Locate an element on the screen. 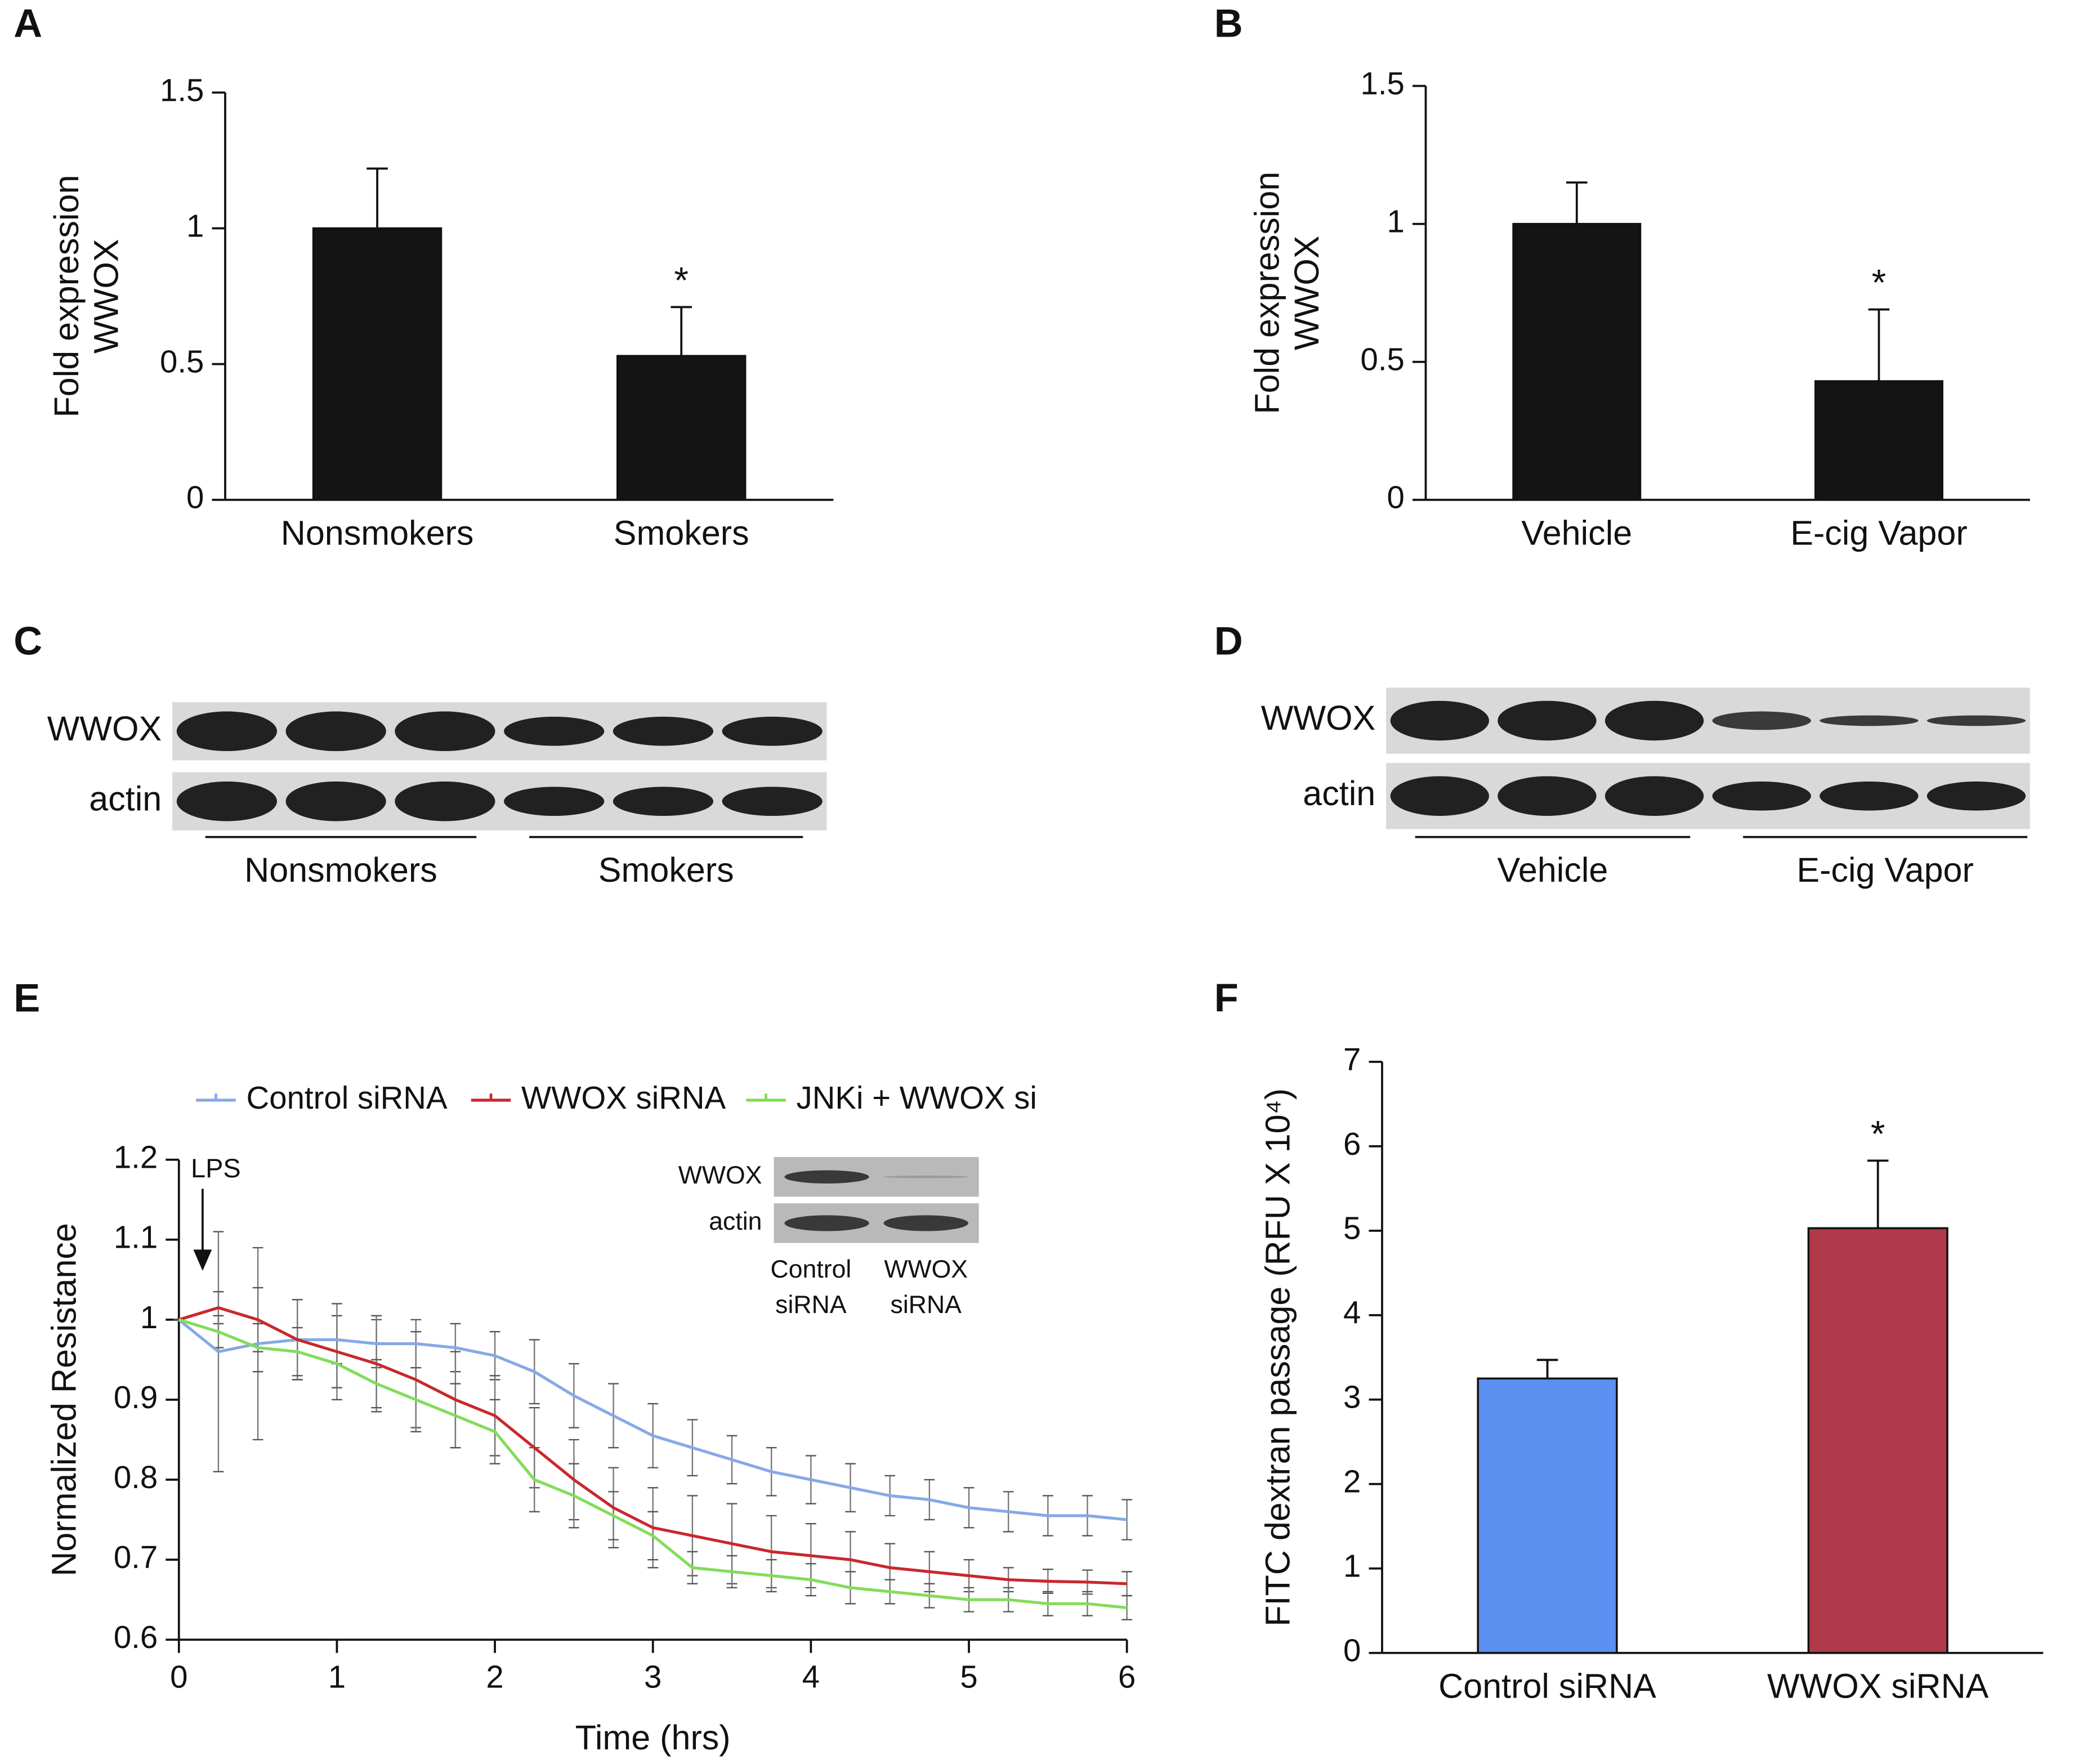 The width and height of the screenshot is (2074, 1764). y-tick-label: 7 is located at coordinates (1352, 1059).